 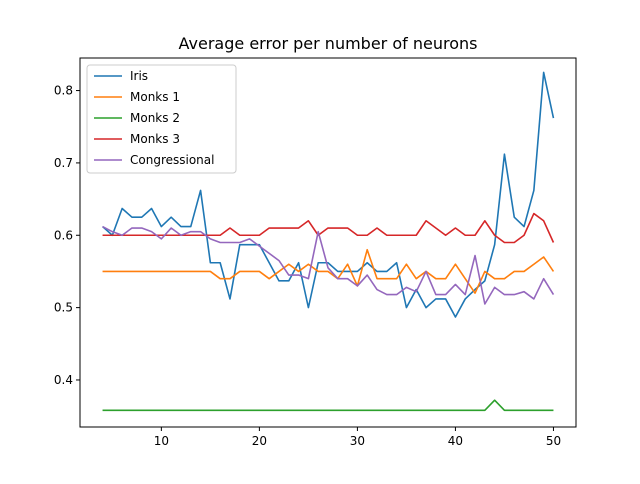 What do you see at coordinates (455, 441) in the screenshot?
I see `x-tick-label: 40` at bounding box center [455, 441].